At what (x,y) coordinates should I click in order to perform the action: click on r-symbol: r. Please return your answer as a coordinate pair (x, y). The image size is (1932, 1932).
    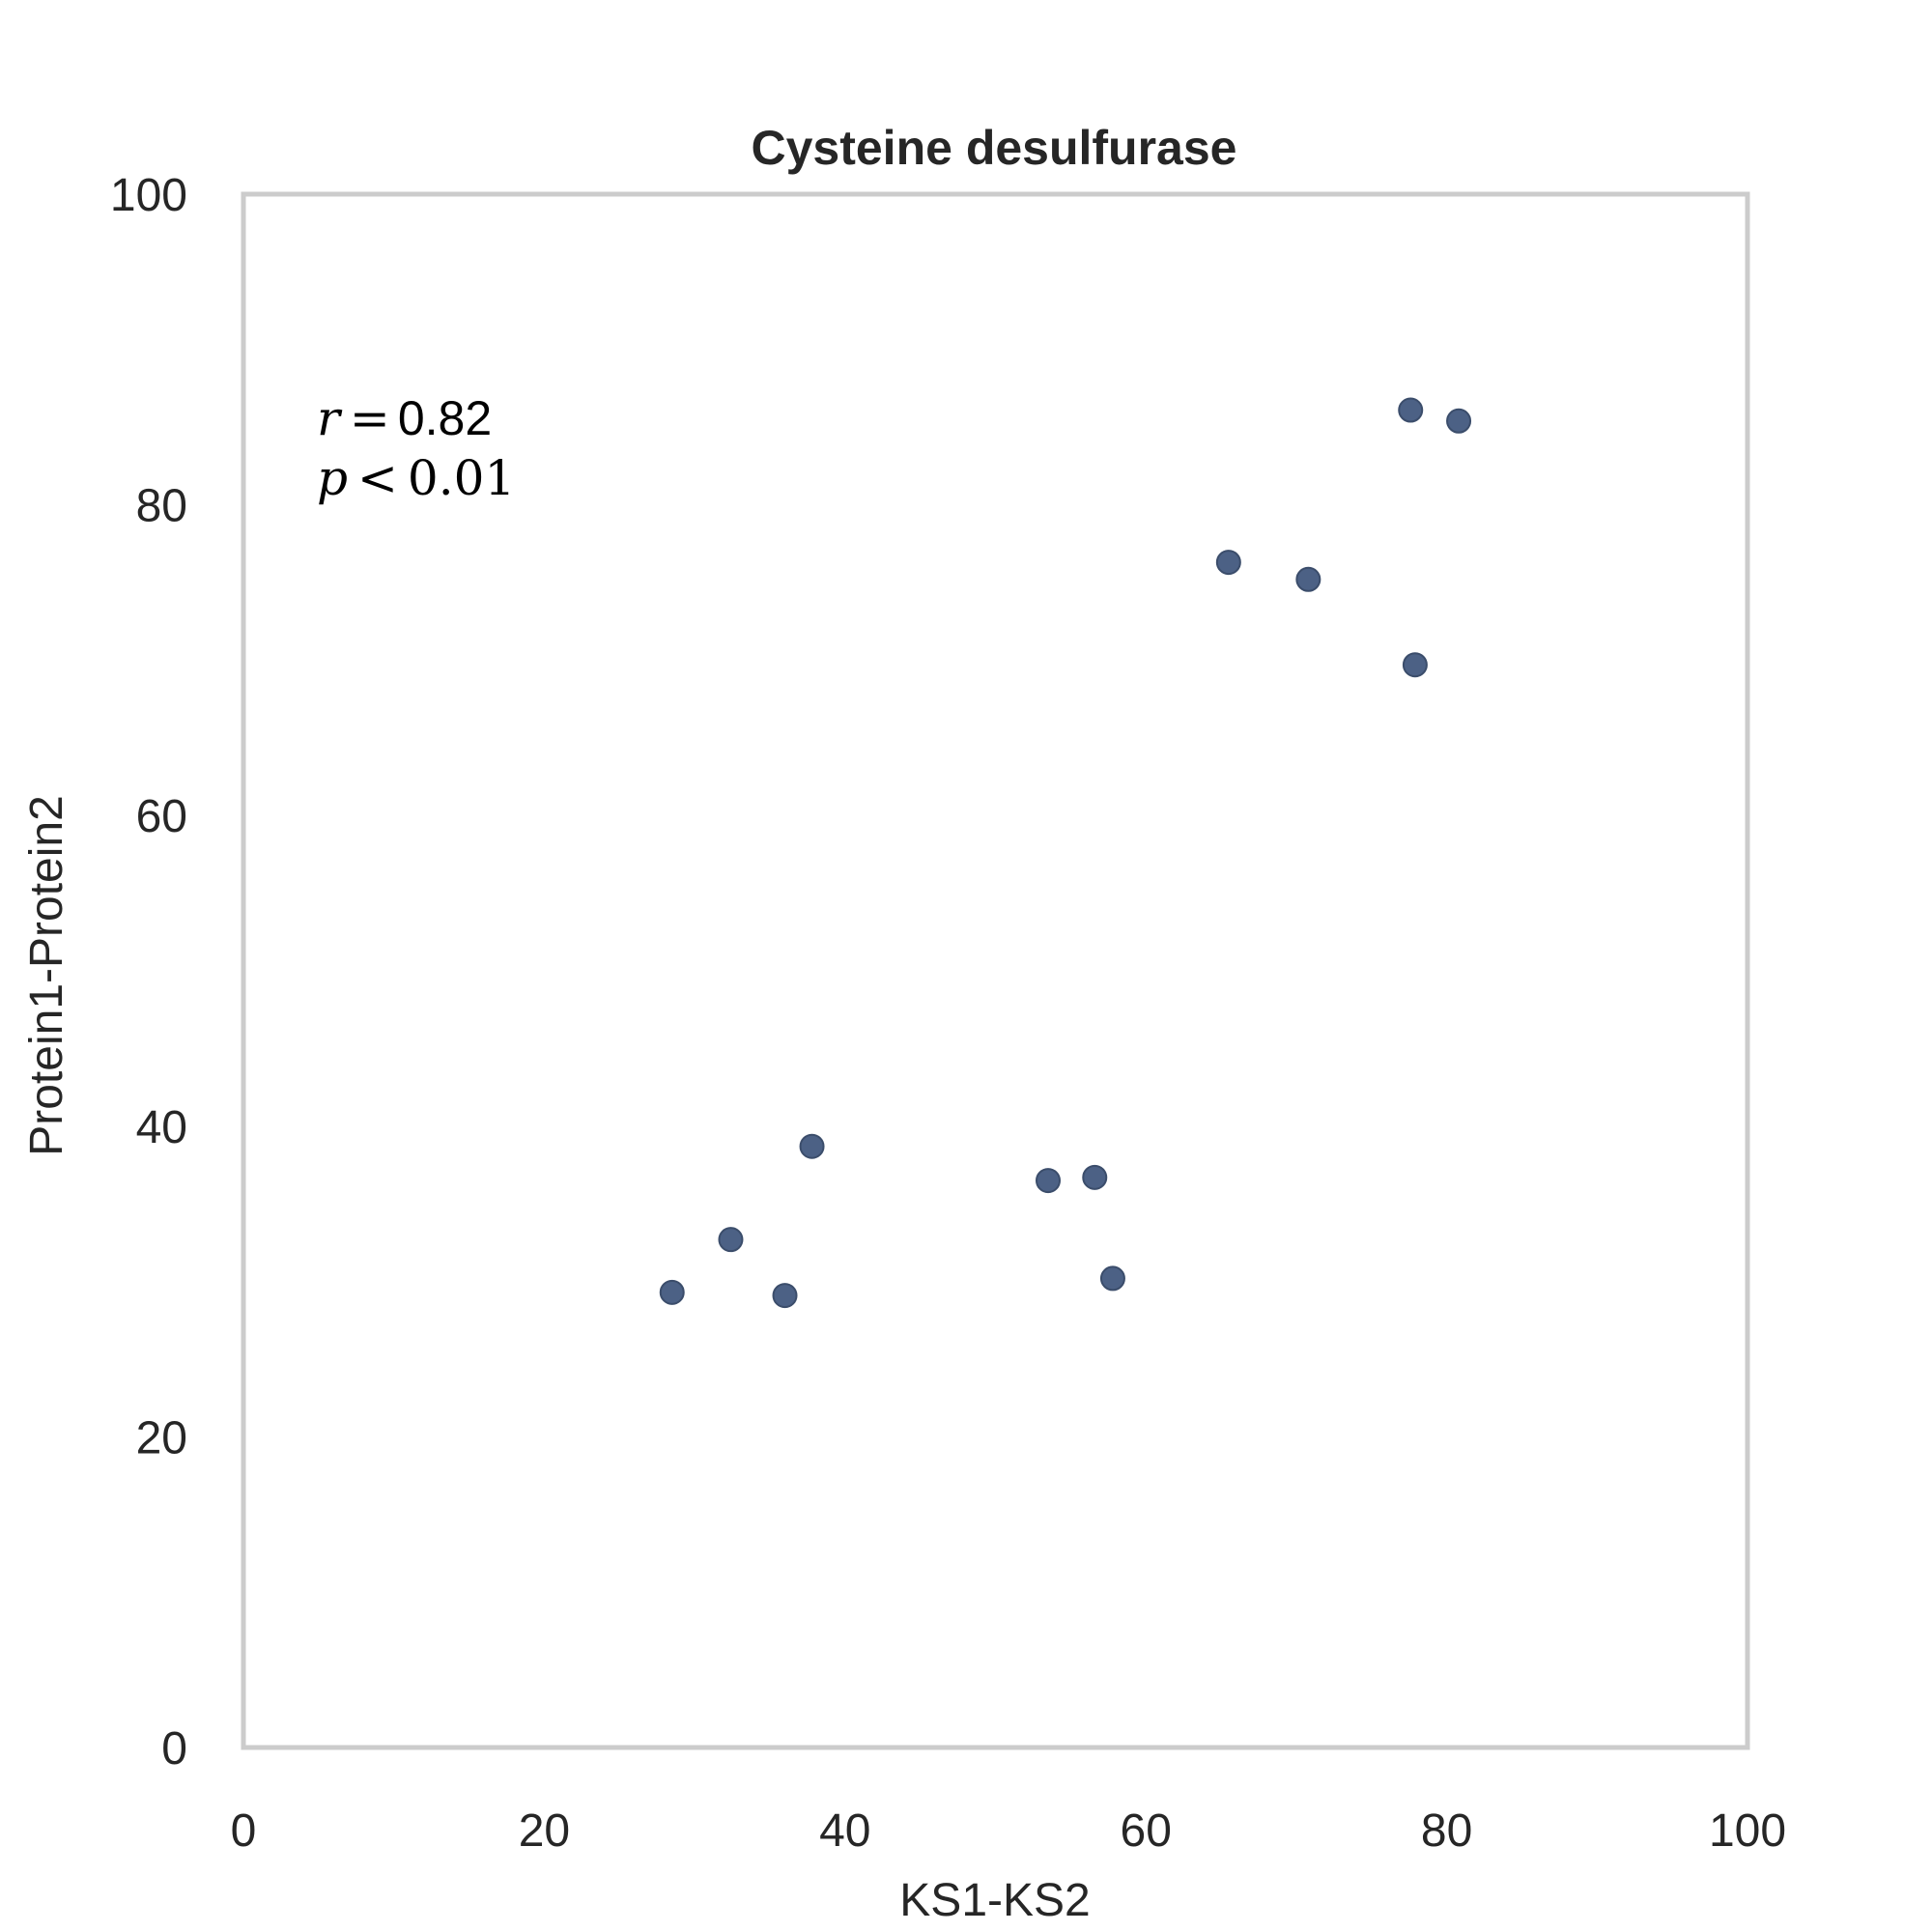
    Looking at the image, I should click on (330, 418).